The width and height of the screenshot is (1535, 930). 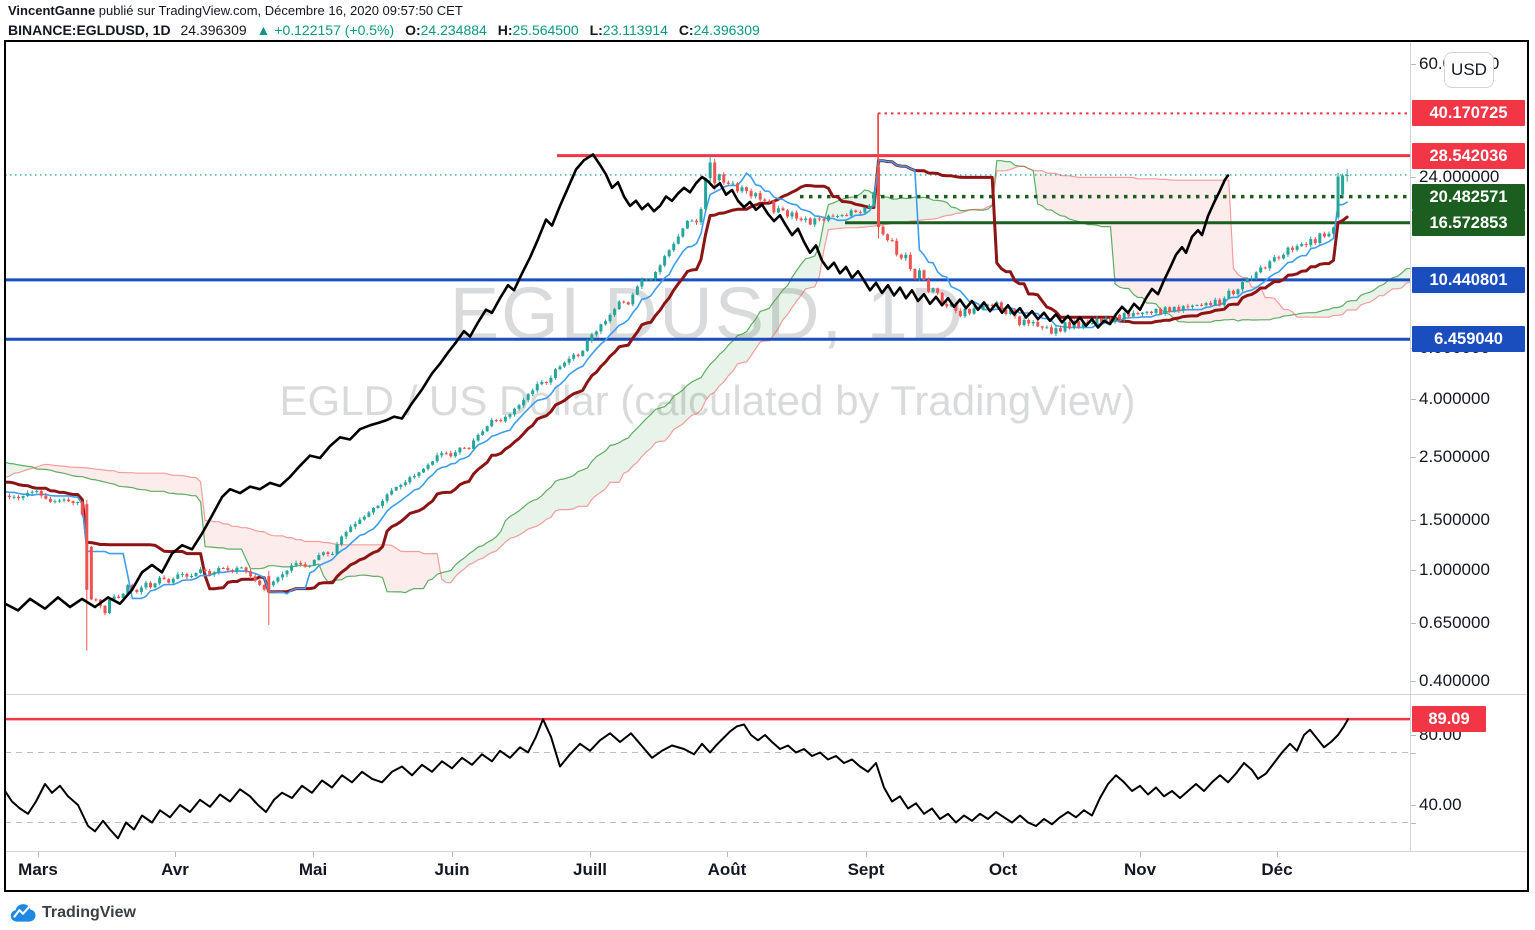 What do you see at coordinates (453, 30) in the screenshot?
I see `open-value: 24.234884` at bounding box center [453, 30].